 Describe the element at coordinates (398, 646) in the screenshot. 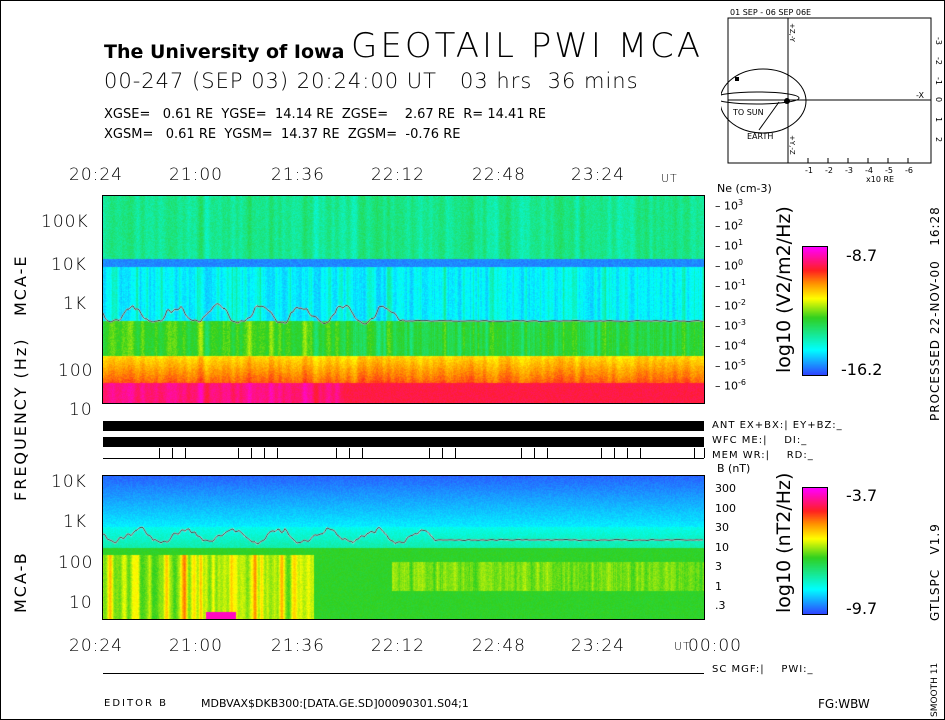

I see `xtick-bottom: 22:12` at that location.